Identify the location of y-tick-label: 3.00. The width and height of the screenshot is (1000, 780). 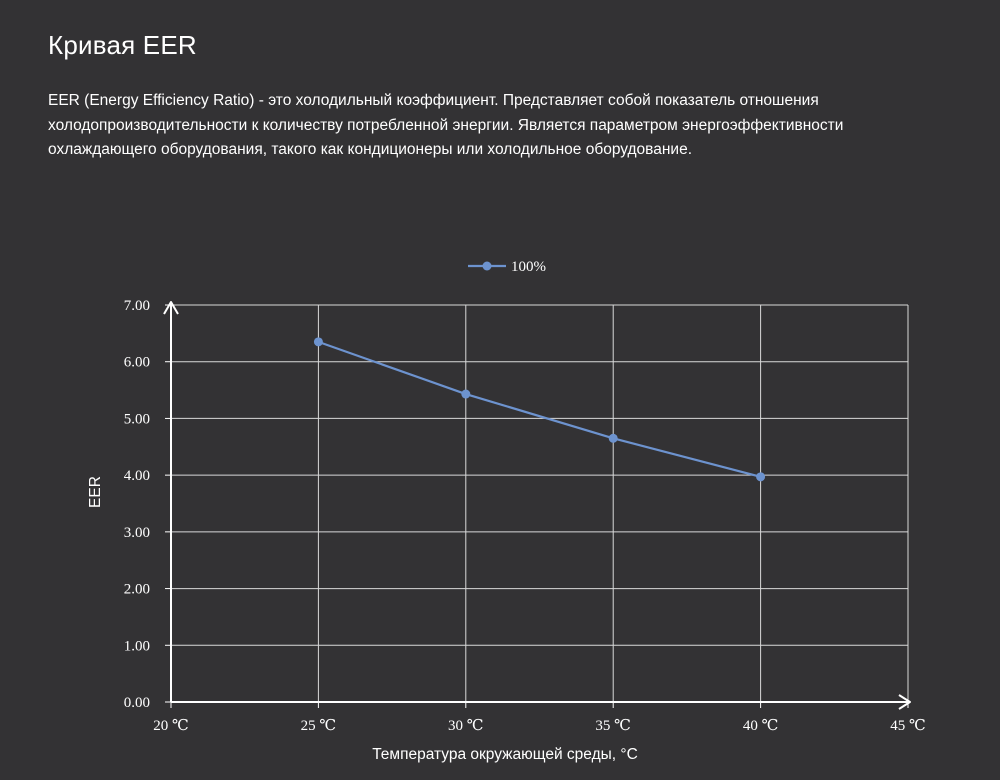
(137, 533).